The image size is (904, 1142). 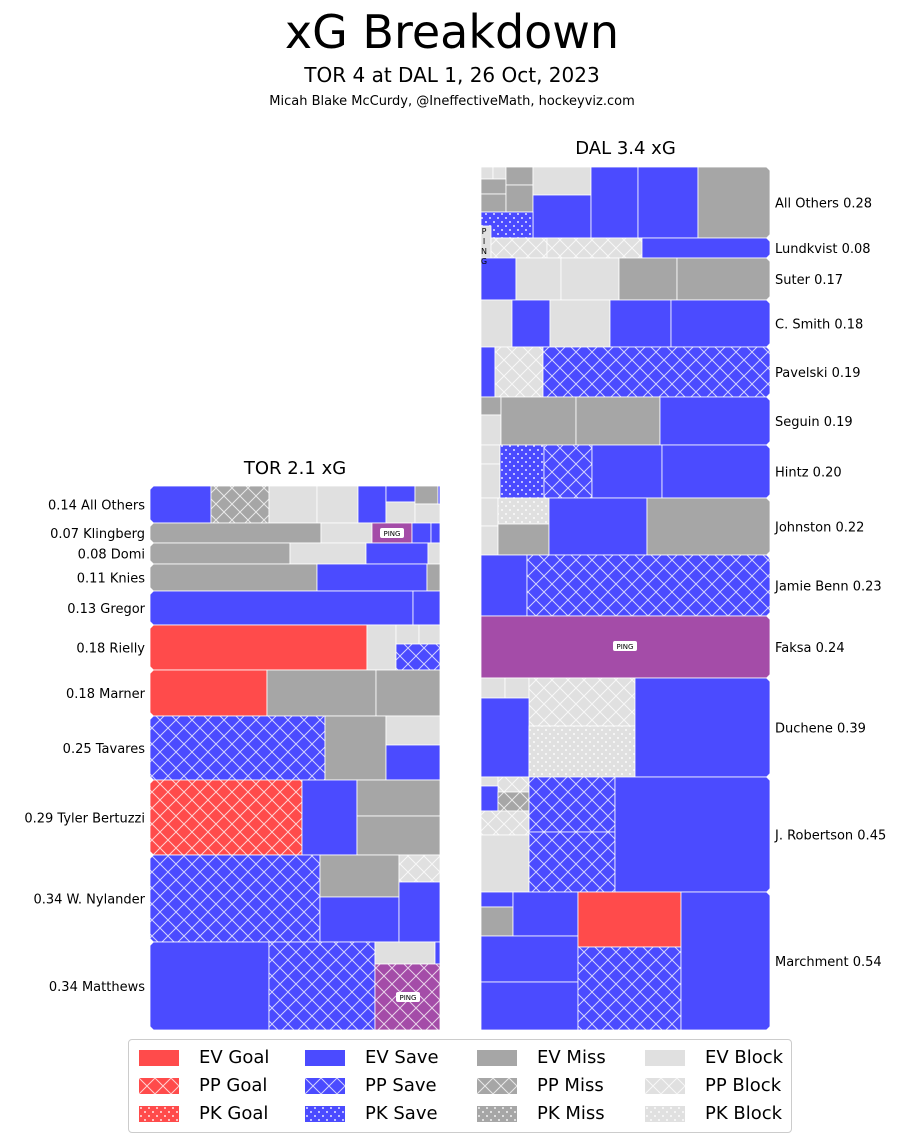 I want to click on legend-item: EV Save, so click(x=372, y=1058).